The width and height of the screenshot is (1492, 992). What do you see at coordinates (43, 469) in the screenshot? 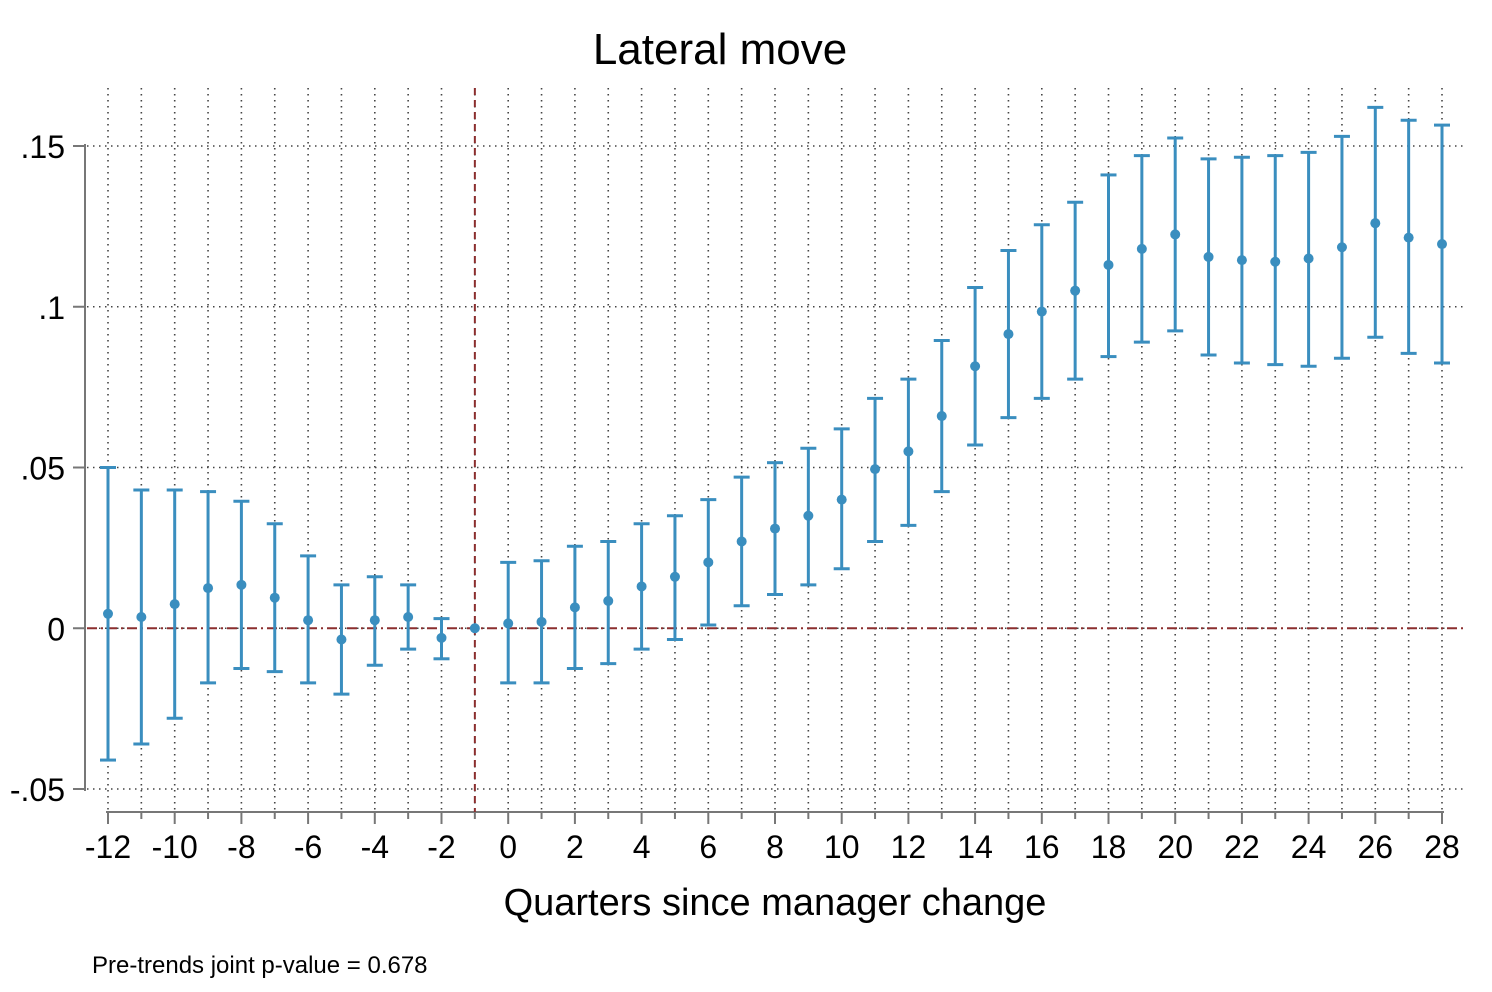
I see `y-tick-label: .05` at bounding box center [43, 469].